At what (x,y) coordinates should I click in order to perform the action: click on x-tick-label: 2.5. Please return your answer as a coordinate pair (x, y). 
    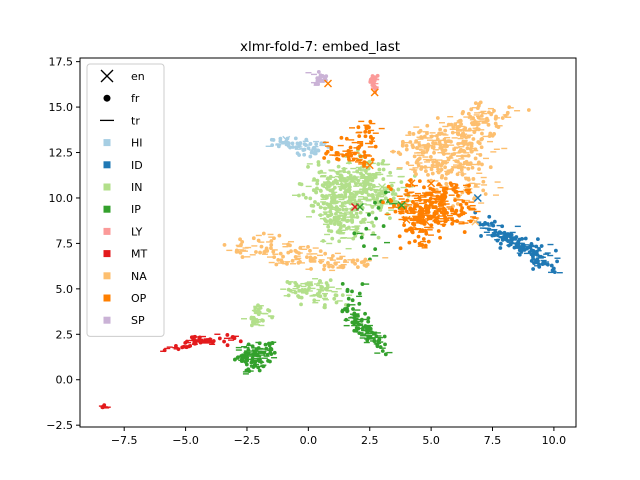
    Looking at the image, I should click on (370, 440).